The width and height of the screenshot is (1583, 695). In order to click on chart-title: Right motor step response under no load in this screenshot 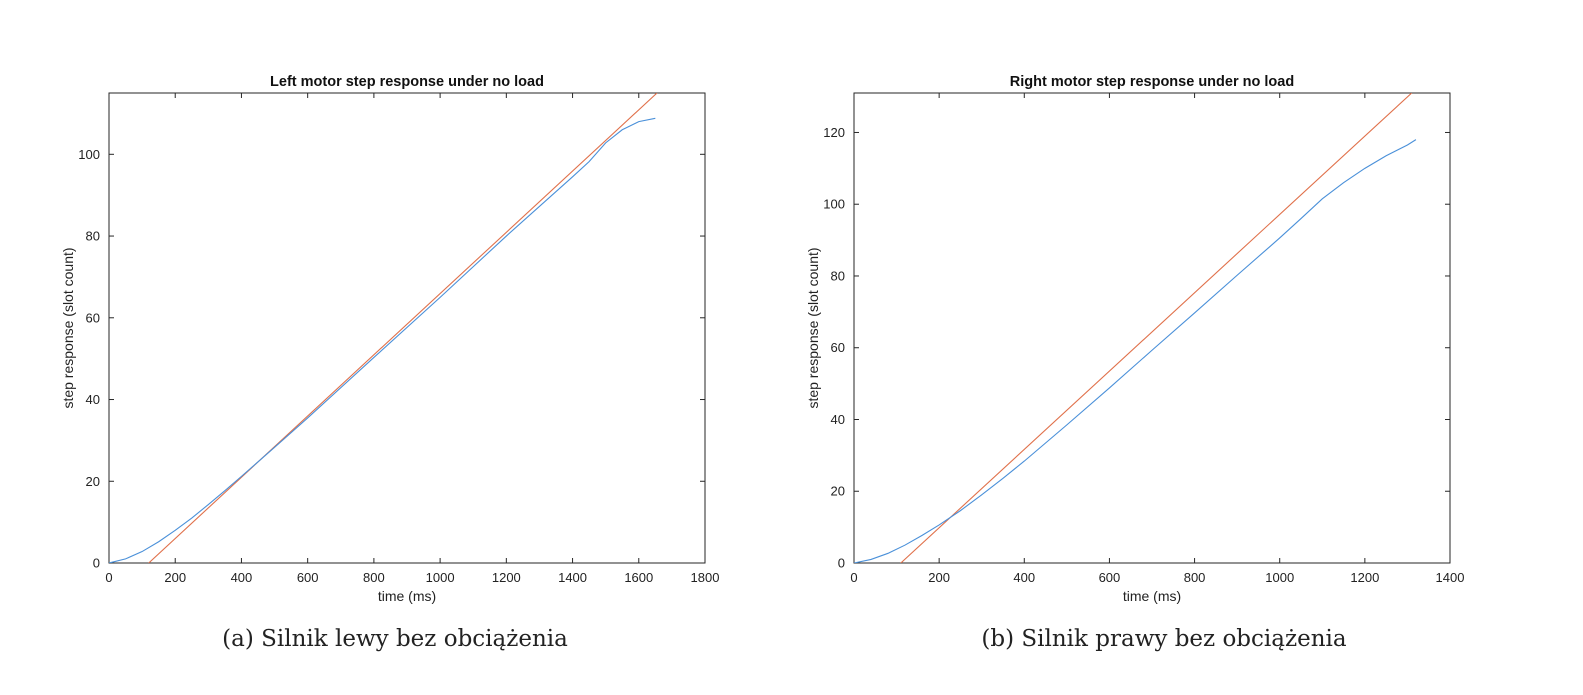, I will do `click(1152, 82)`.